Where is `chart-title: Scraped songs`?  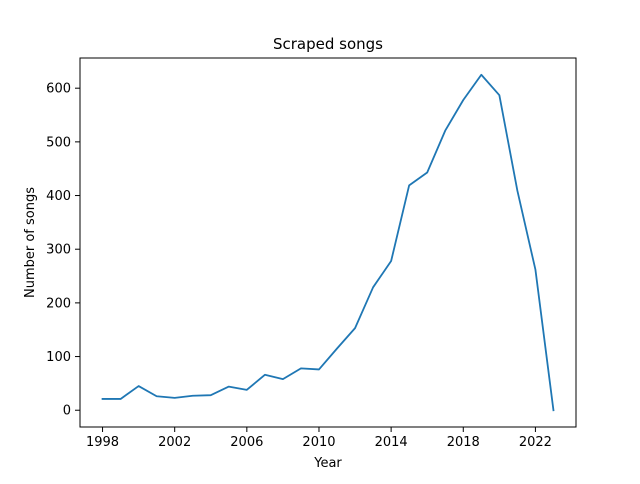
chart-title: Scraped songs is located at coordinates (328, 44).